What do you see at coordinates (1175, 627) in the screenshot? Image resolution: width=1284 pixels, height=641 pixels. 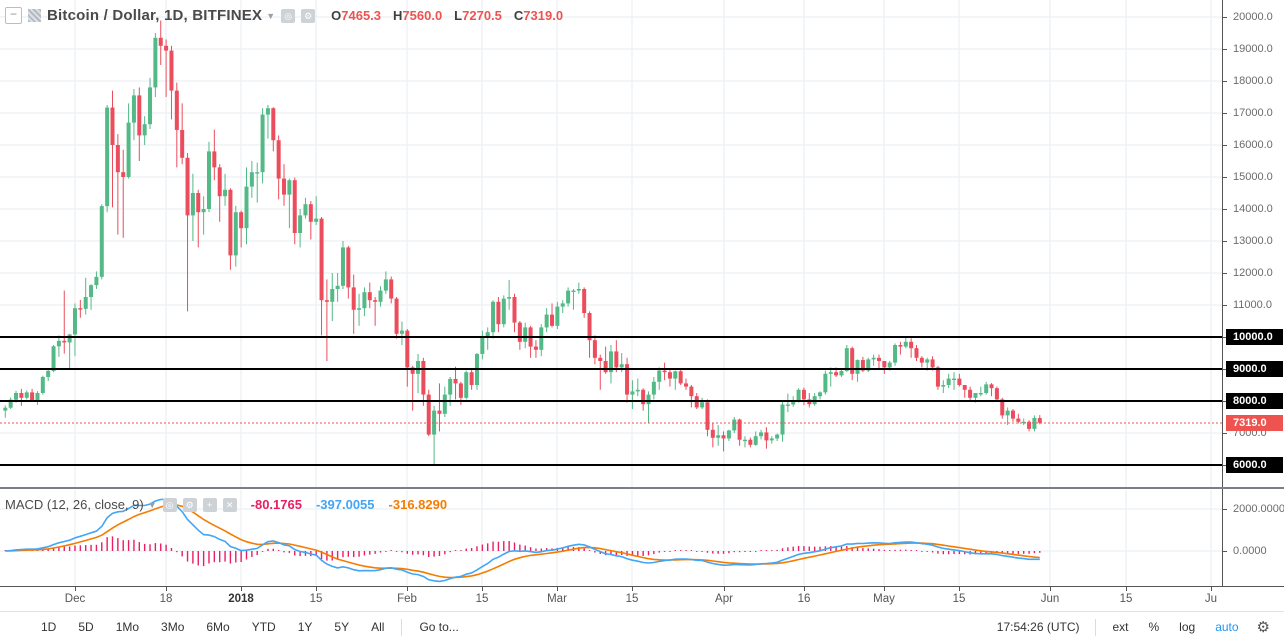 I see `scale-options: ext% log auto` at bounding box center [1175, 627].